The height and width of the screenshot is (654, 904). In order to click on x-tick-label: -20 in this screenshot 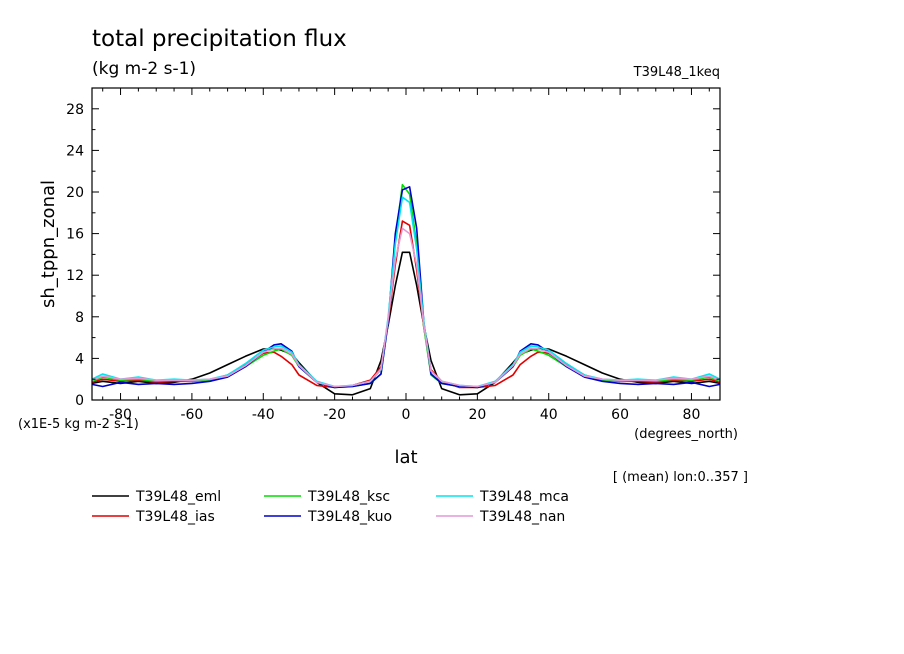, I will do `click(334, 415)`.